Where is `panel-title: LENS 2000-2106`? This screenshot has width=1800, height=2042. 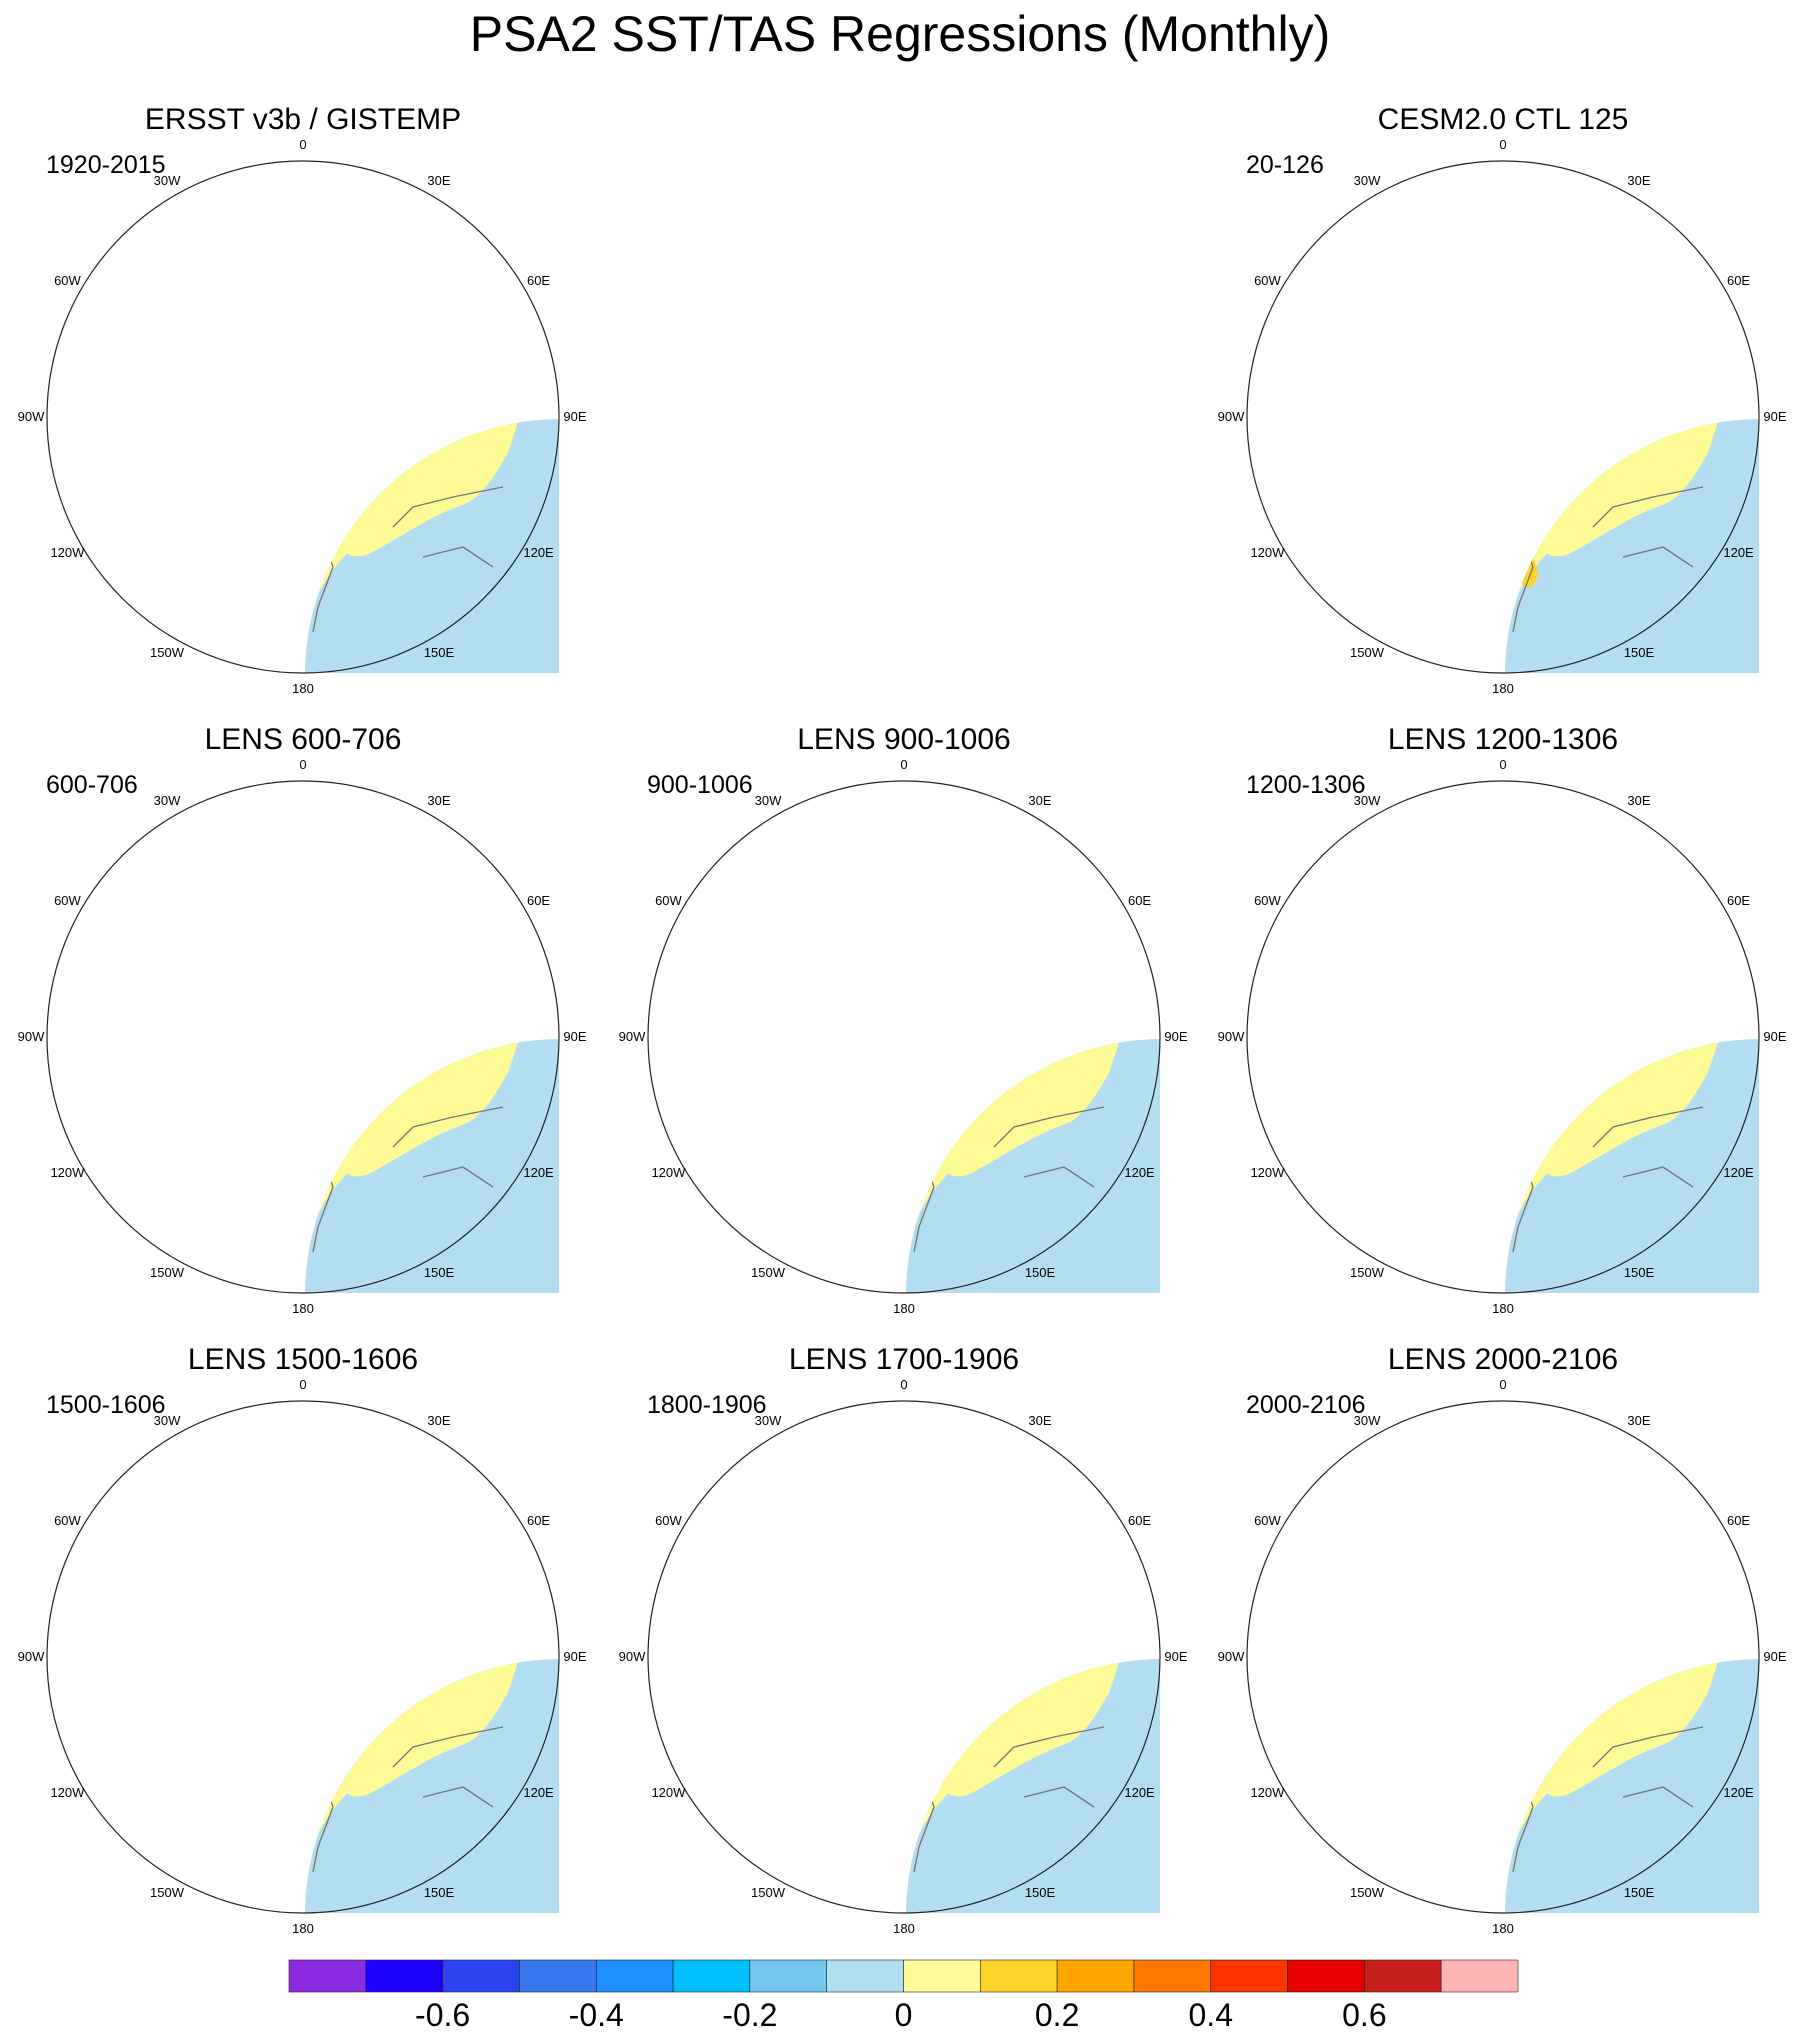 panel-title: LENS 2000-2106 is located at coordinates (1503, 1359).